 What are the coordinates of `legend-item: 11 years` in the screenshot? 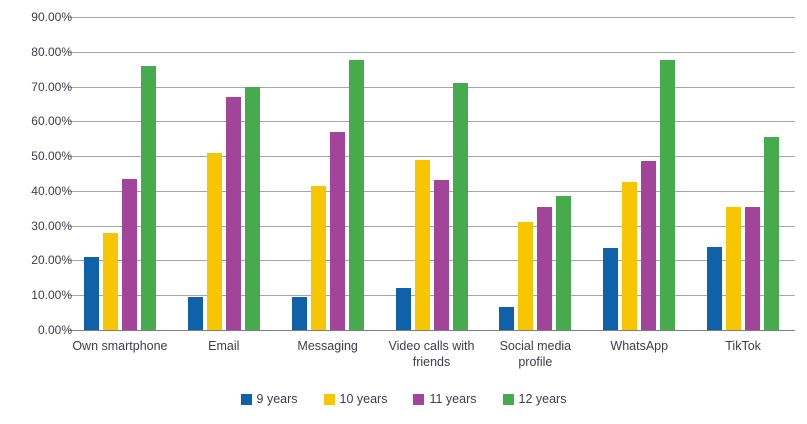 It's located at (445, 399).